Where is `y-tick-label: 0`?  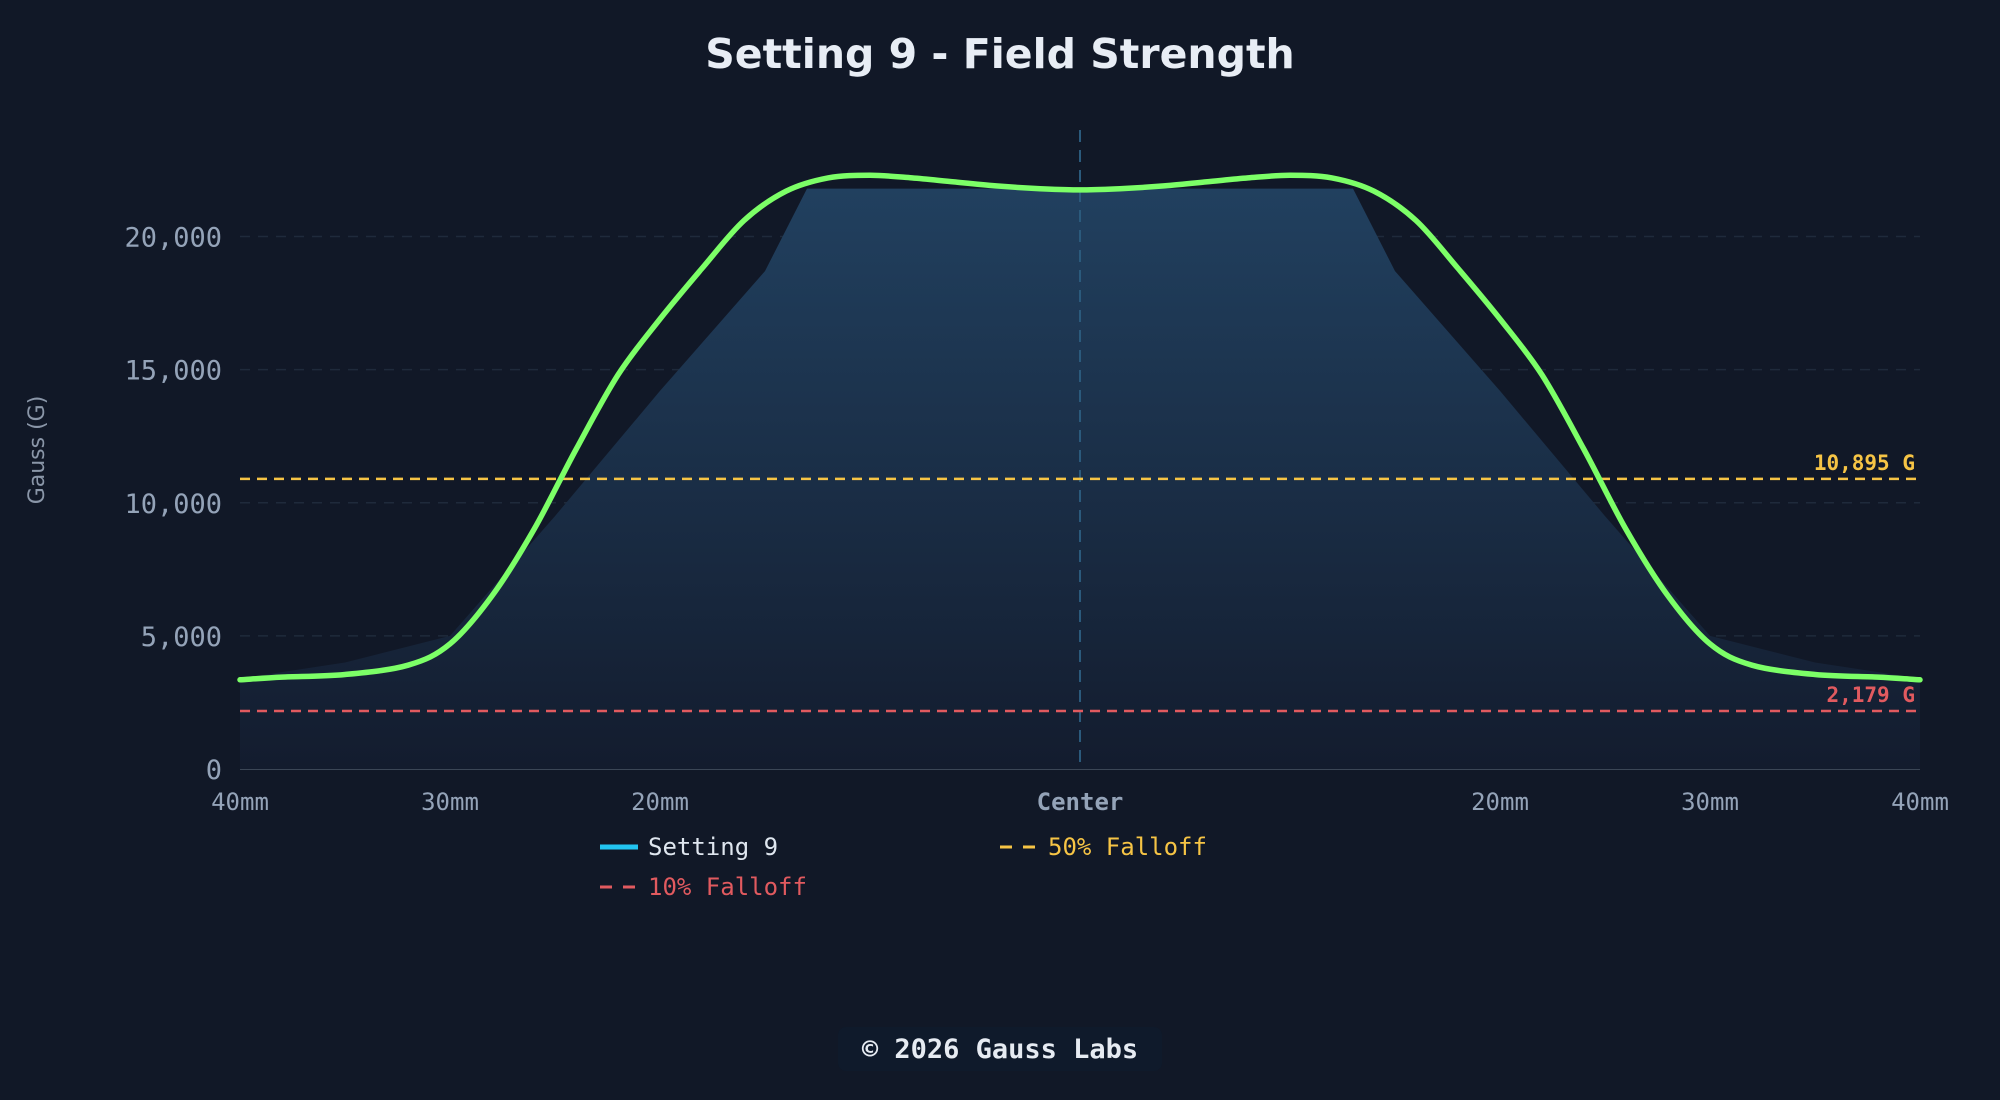
y-tick-label: 0 is located at coordinates (214, 770).